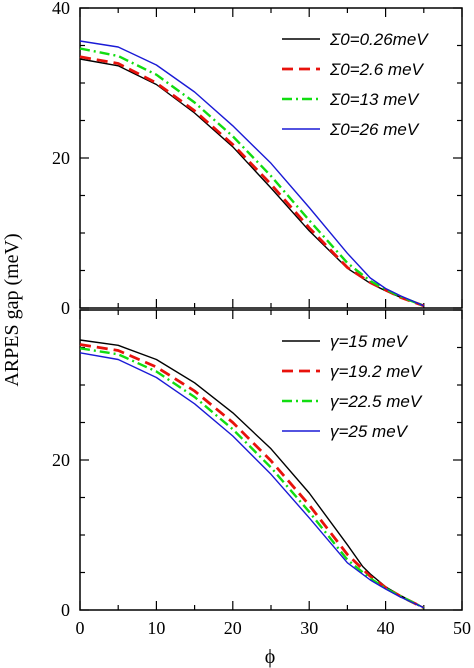 Image resolution: width=474 pixels, height=668 pixels. Describe the element at coordinates (374, 129) in the screenshot. I see `legend-label-4: Σ0=26 meV` at that location.